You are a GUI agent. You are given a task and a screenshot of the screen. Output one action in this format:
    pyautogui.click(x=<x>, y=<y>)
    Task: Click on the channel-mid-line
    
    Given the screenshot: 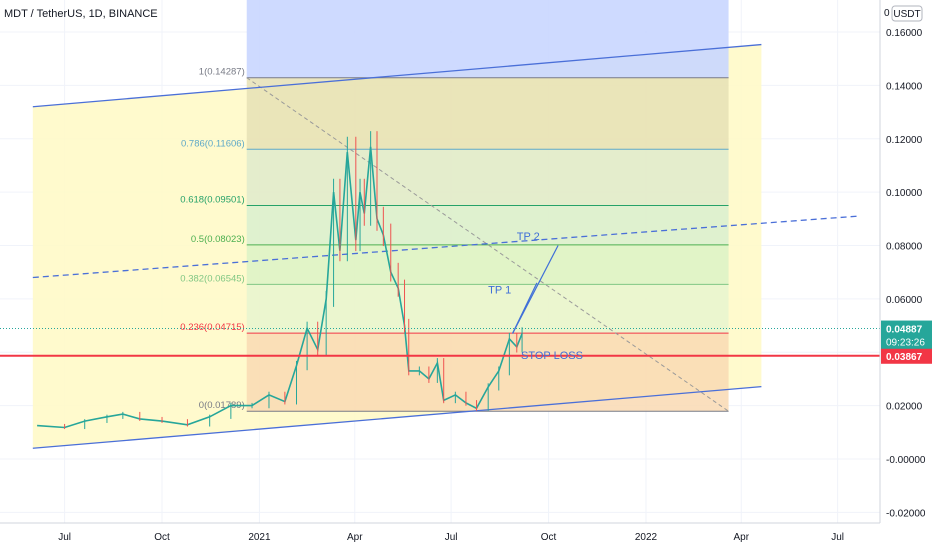 What is the action you would take?
    pyautogui.click(x=445, y=247)
    